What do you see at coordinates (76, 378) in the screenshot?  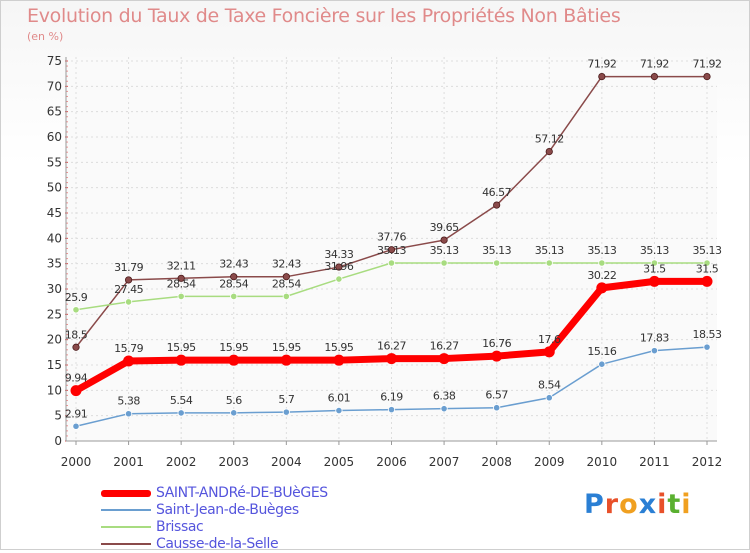 I see `data-label: 9.94` at bounding box center [76, 378].